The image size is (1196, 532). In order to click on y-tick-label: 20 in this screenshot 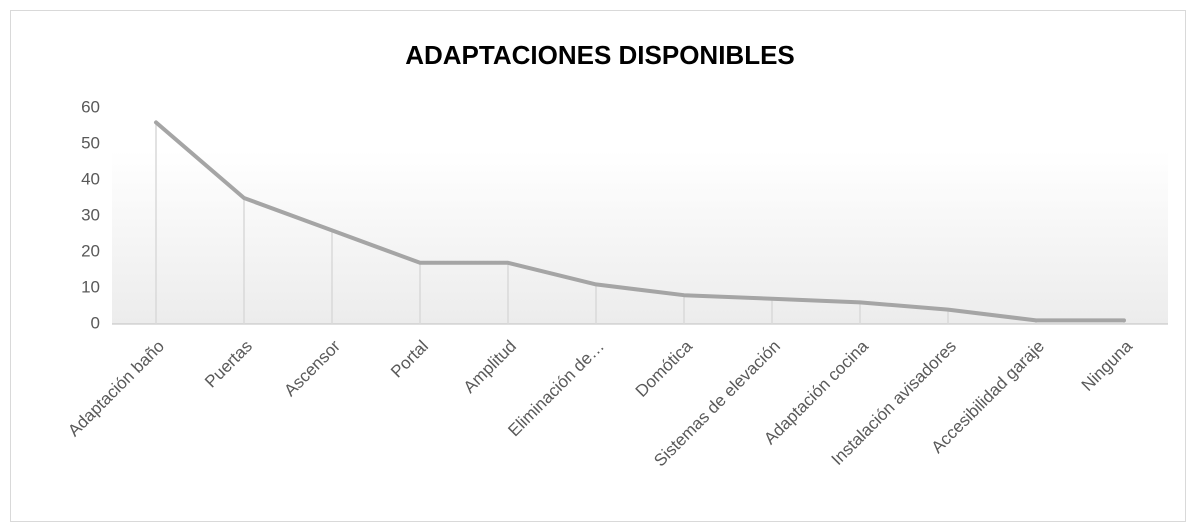, I will do `click(90, 250)`.